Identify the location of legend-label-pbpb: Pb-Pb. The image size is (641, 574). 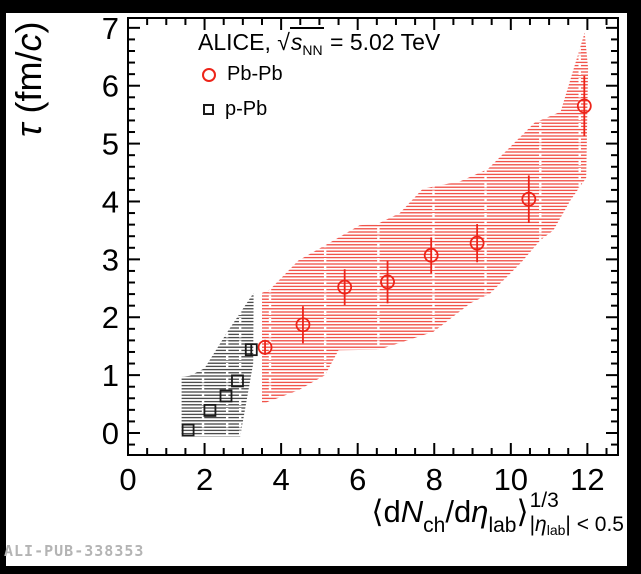
(255, 74).